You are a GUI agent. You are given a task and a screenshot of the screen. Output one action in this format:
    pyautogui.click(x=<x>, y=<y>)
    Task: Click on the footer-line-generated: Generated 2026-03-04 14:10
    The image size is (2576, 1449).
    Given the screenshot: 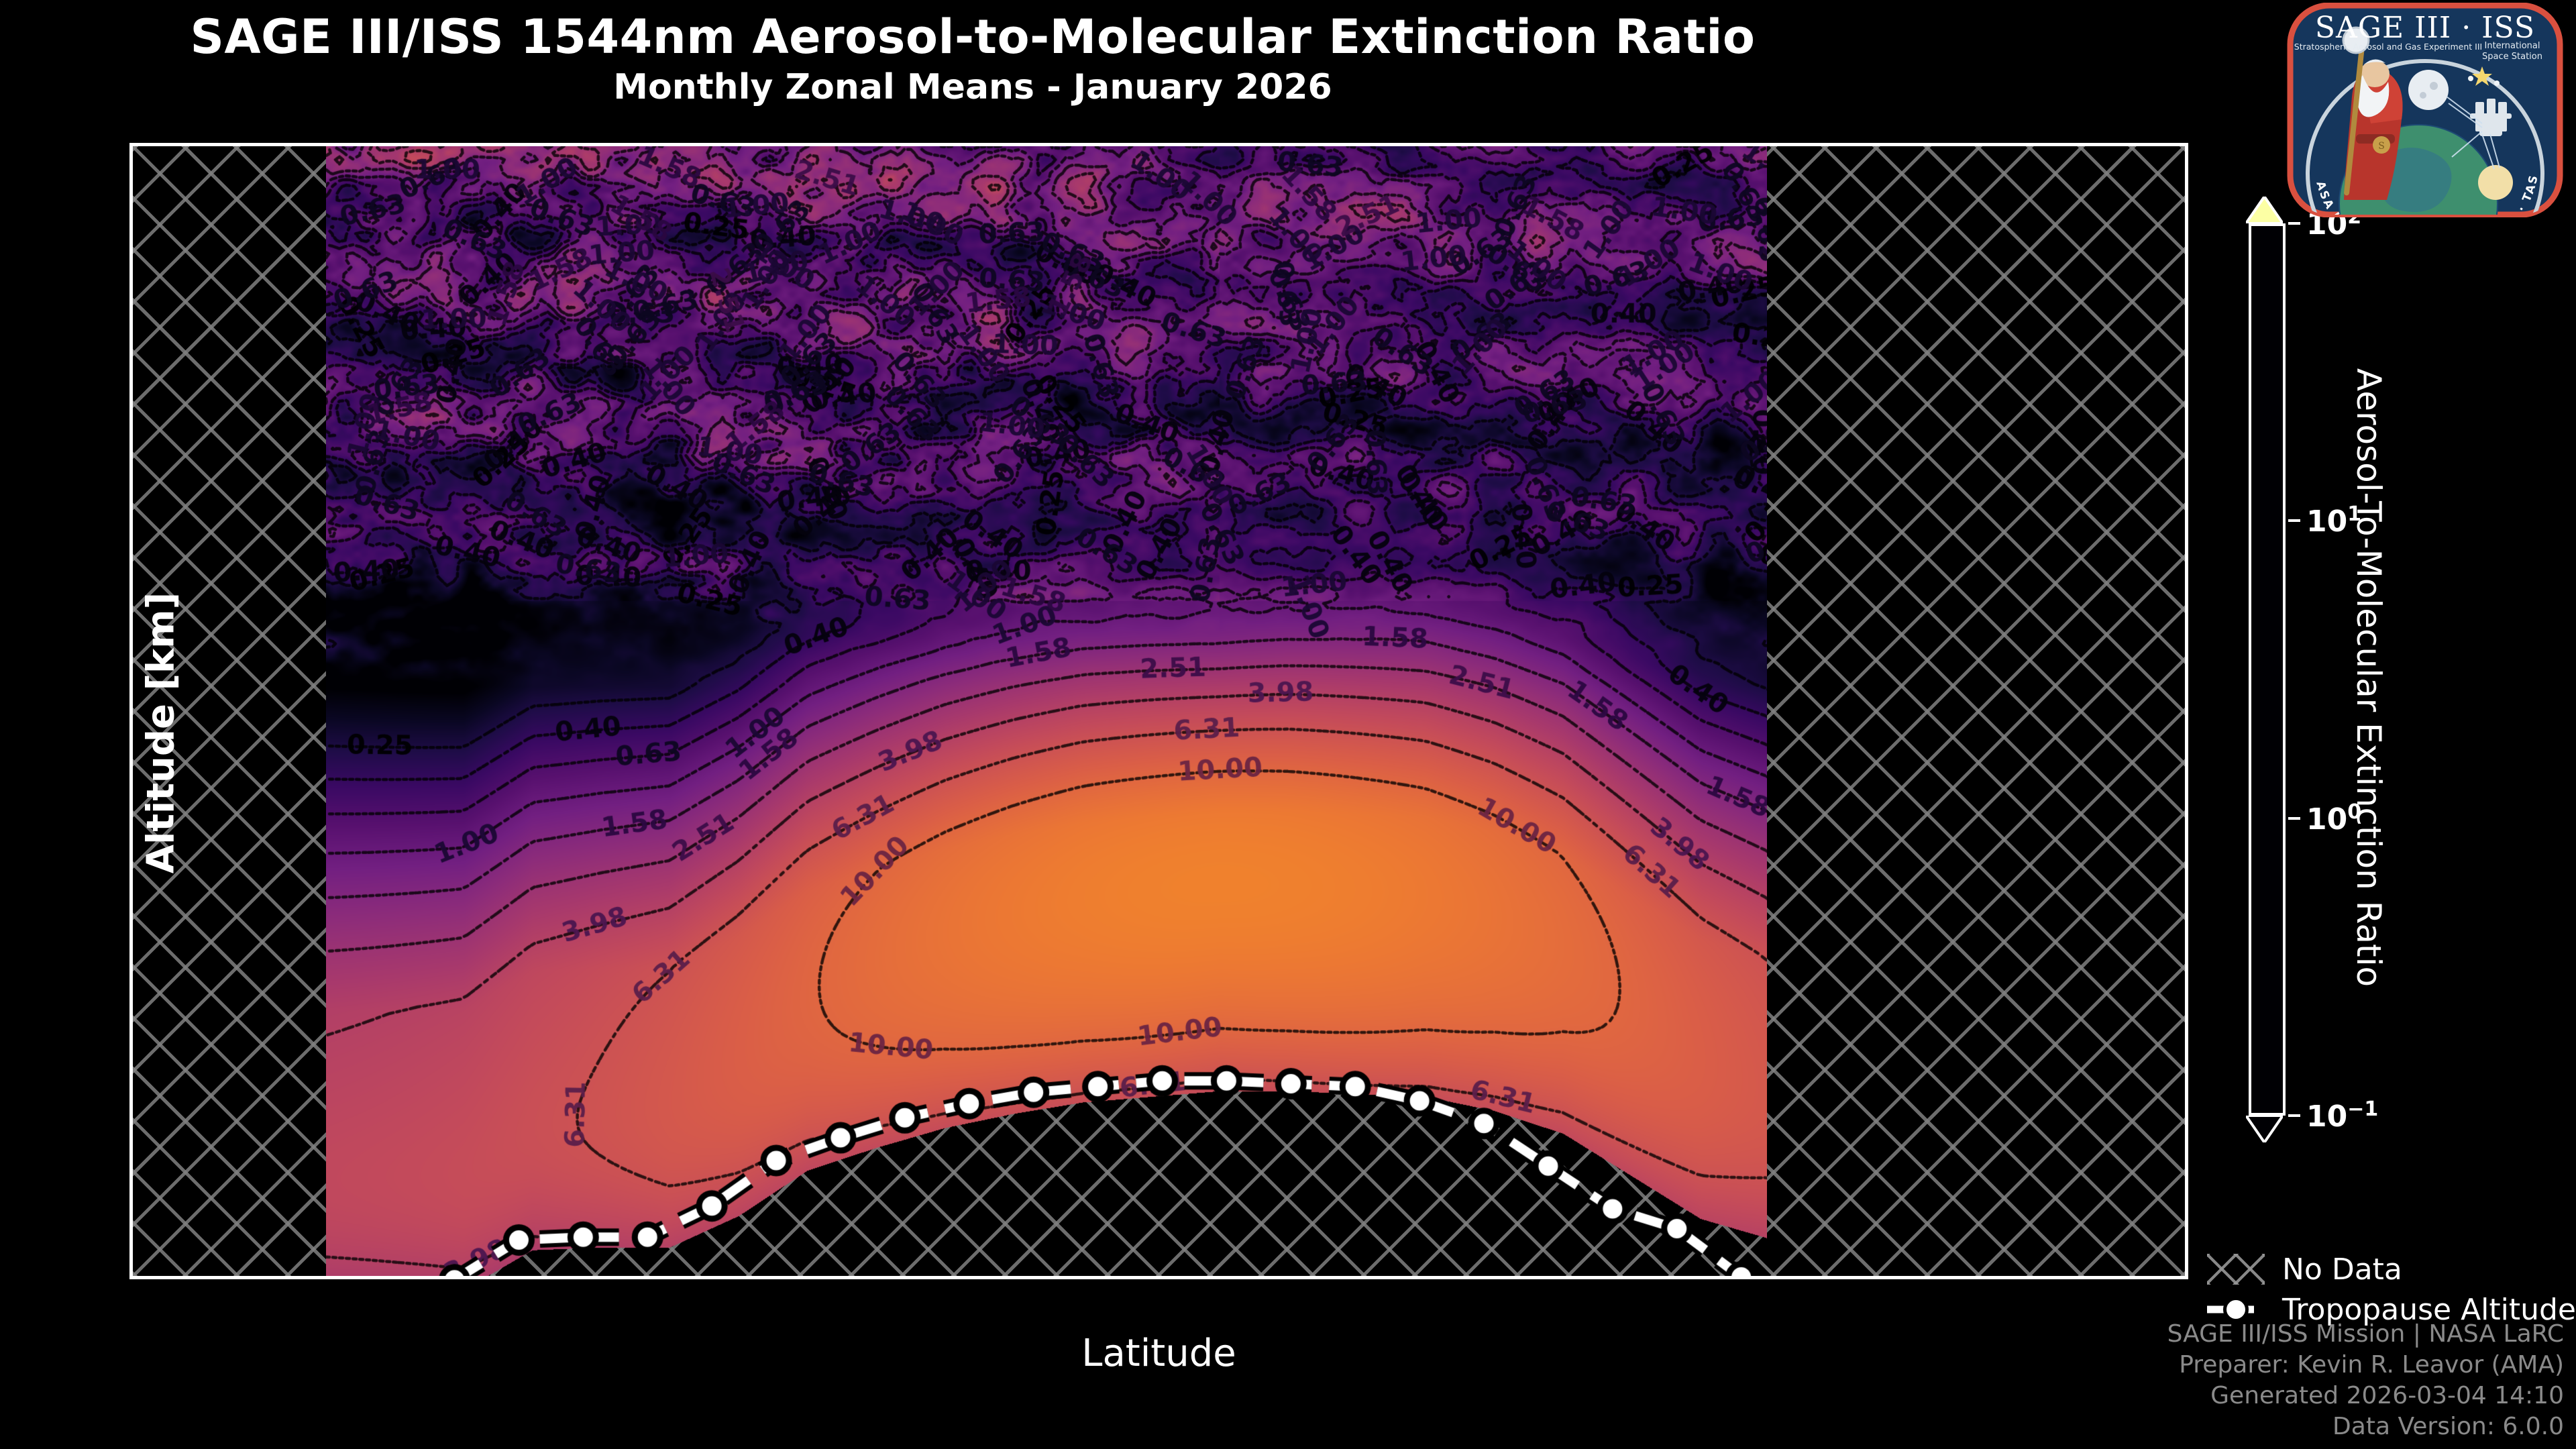 What is the action you would take?
    pyautogui.click(x=2387, y=1395)
    